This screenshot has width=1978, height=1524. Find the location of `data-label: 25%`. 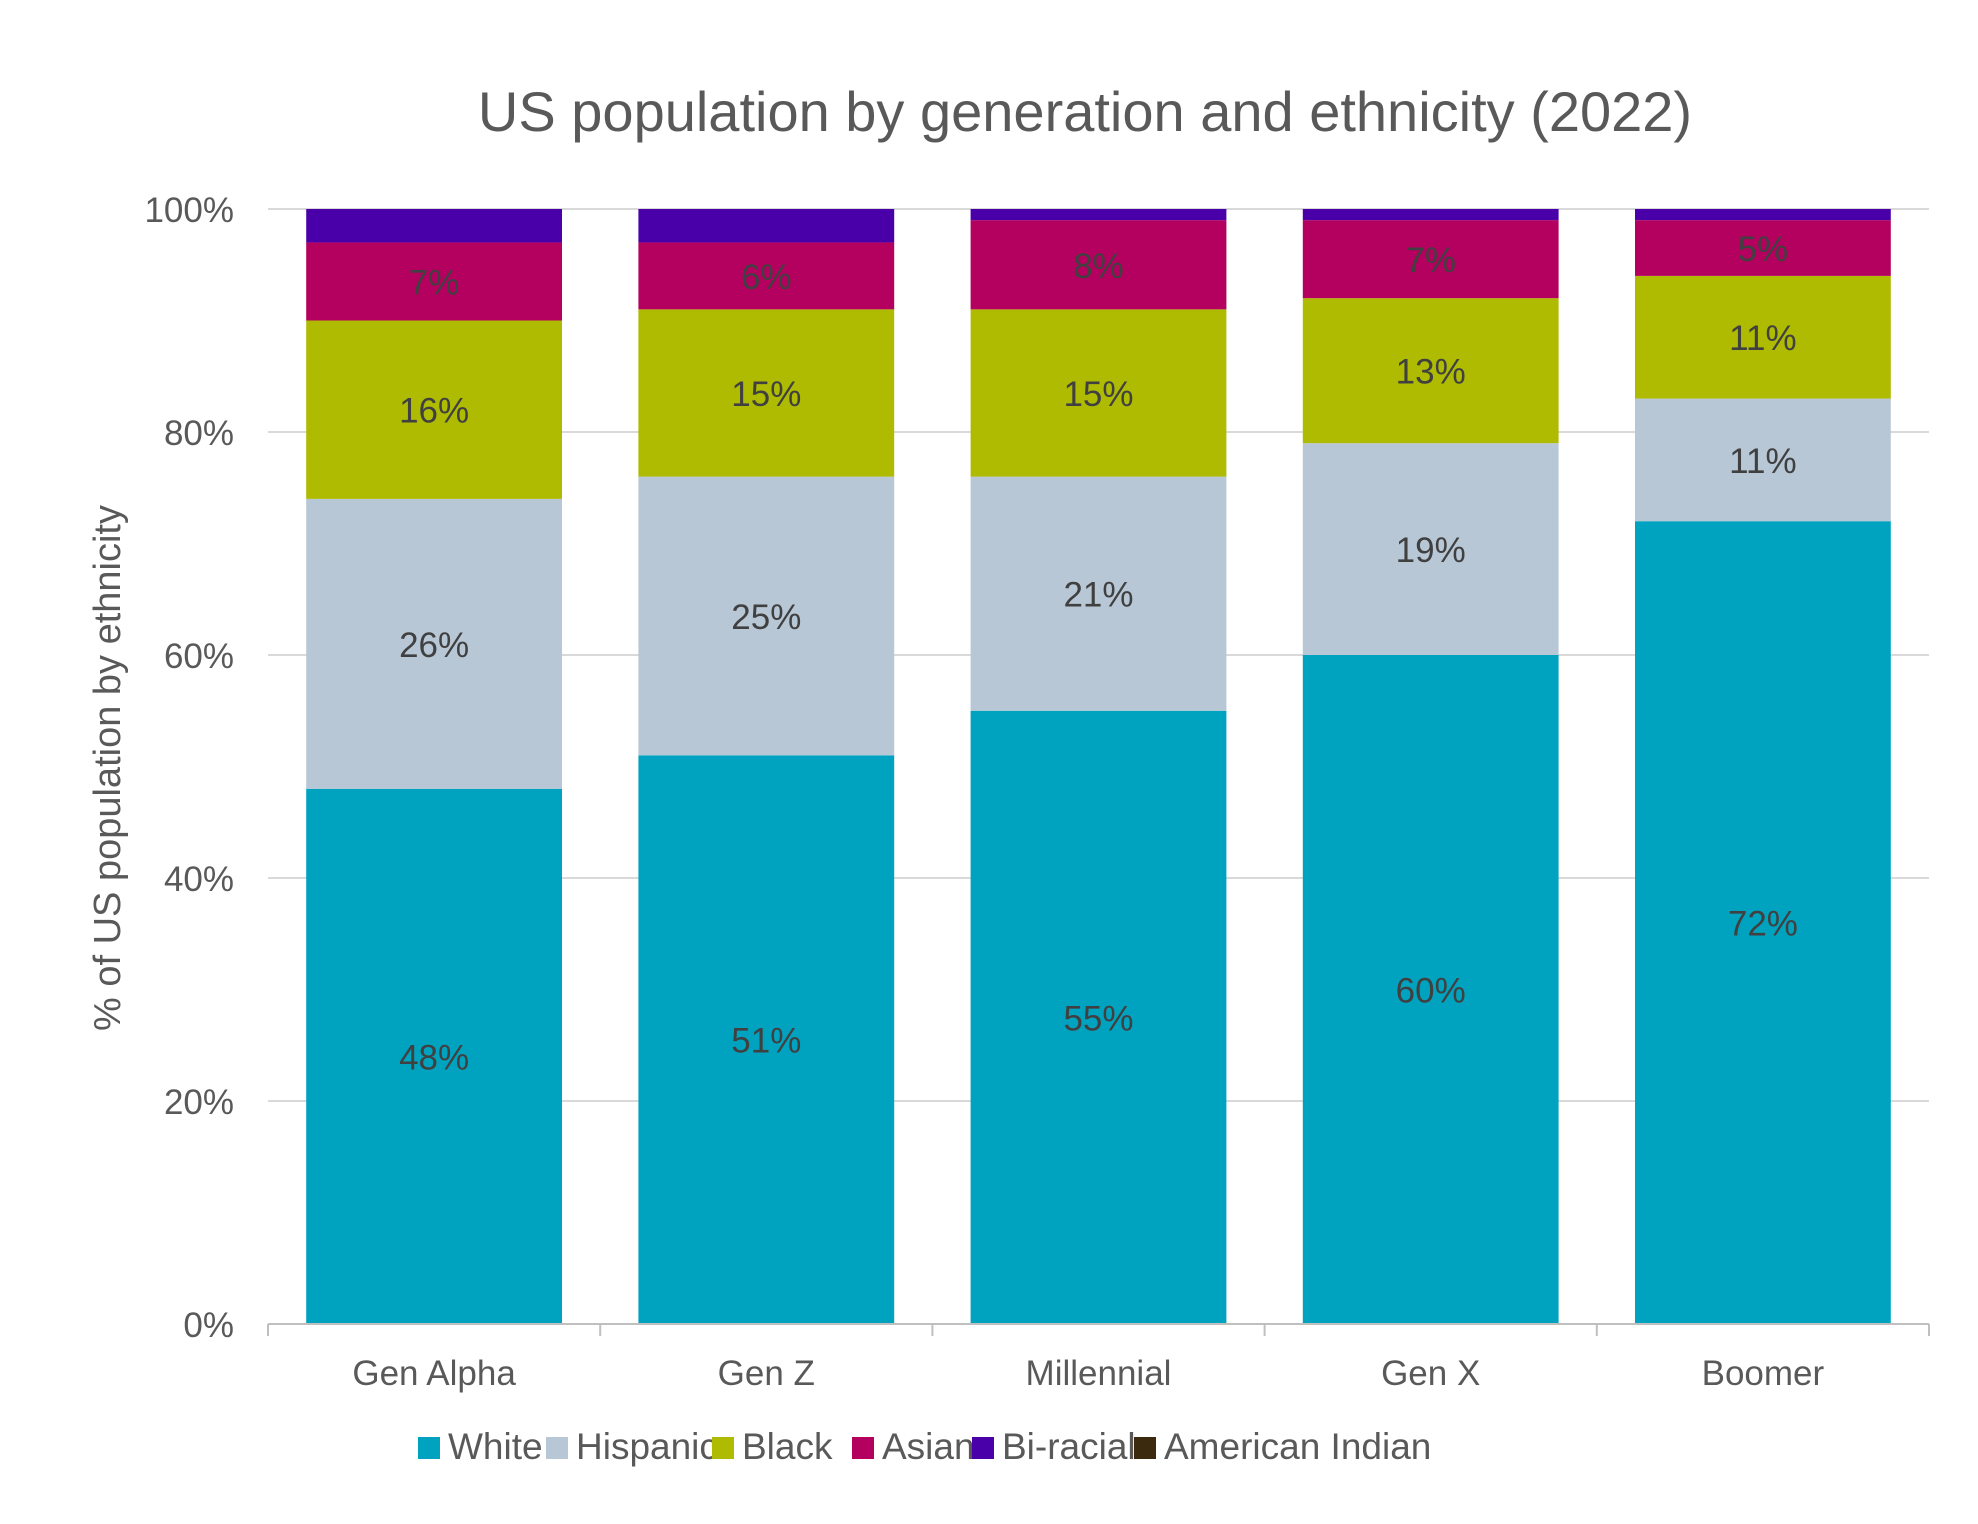

data-label: 25% is located at coordinates (766, 617).